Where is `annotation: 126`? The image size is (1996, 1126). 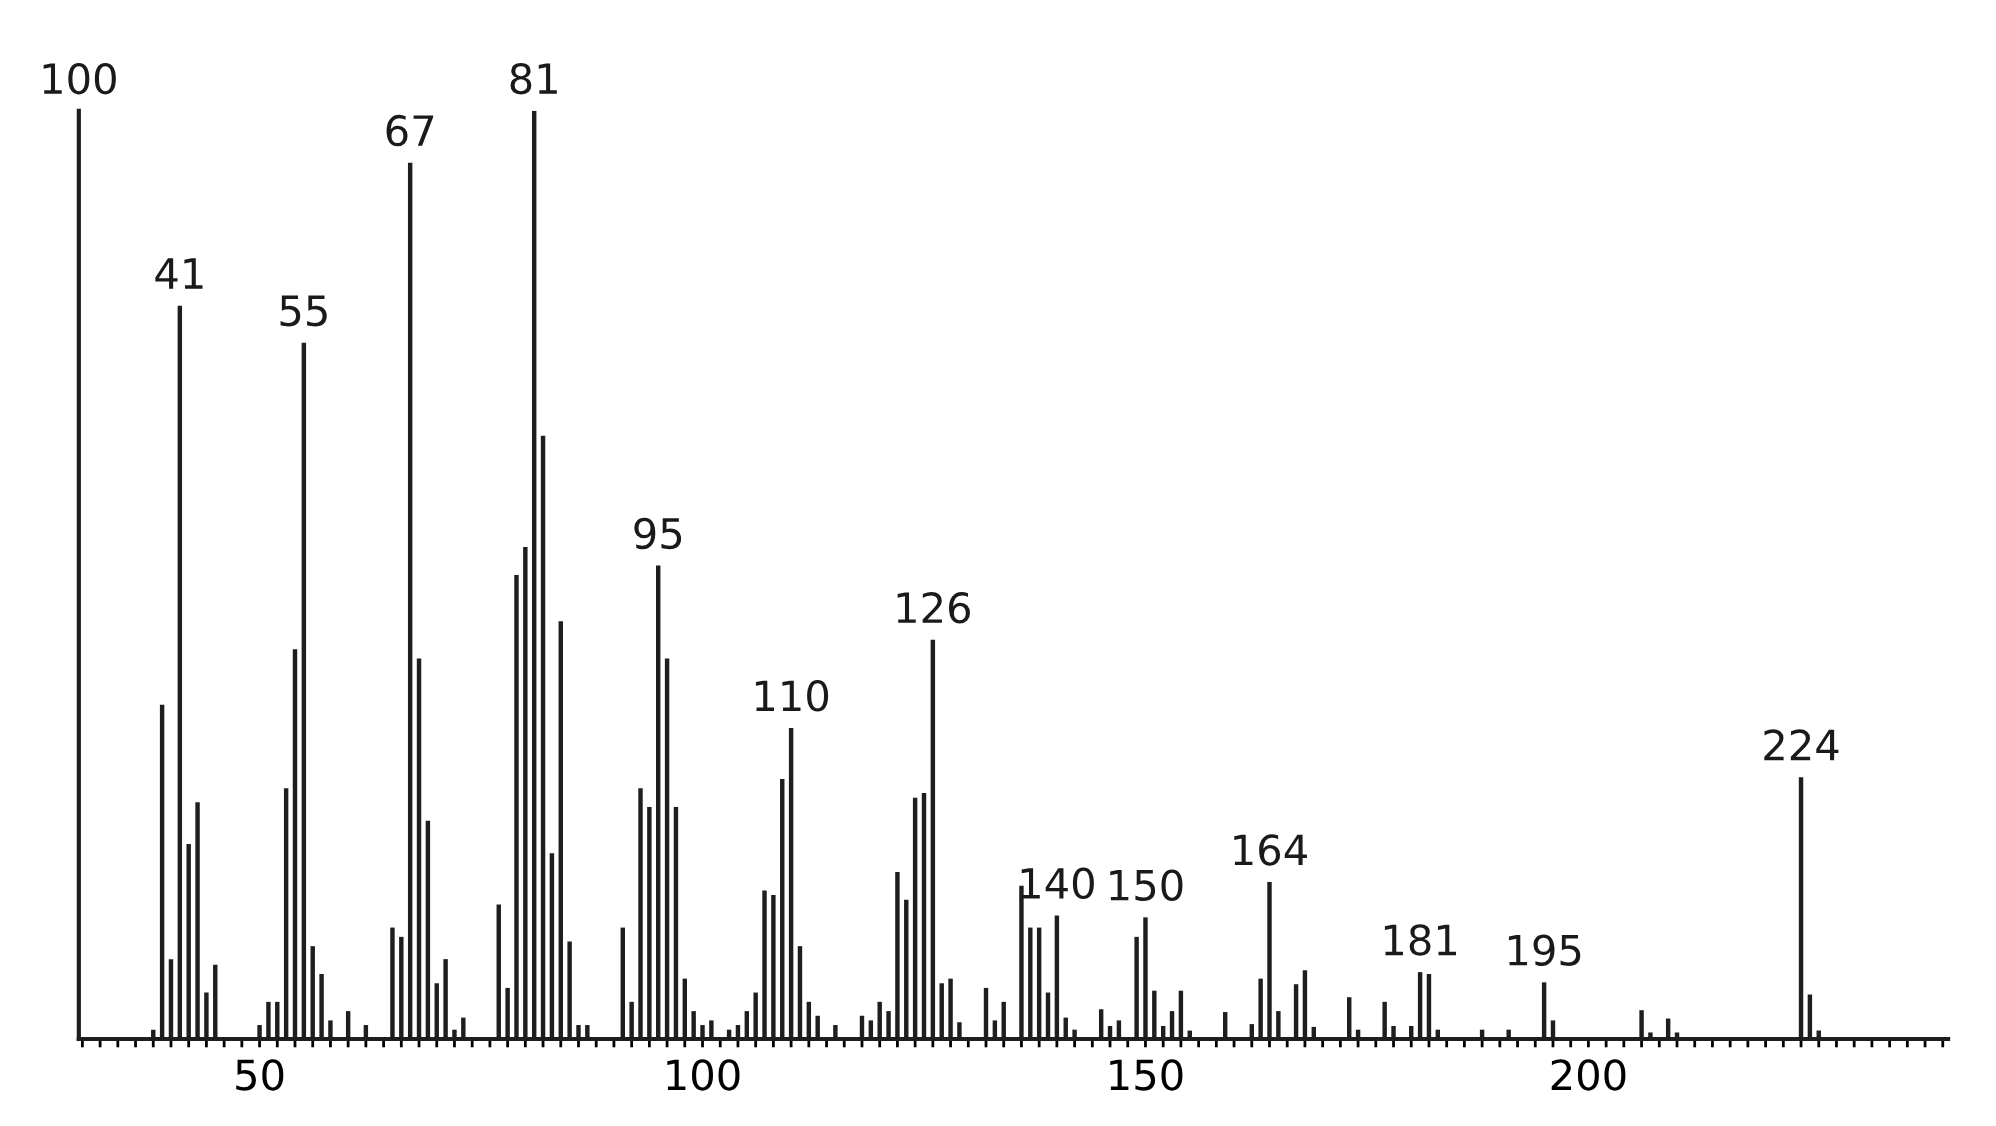
annotation: 126 is located at coordinates (933, 607).